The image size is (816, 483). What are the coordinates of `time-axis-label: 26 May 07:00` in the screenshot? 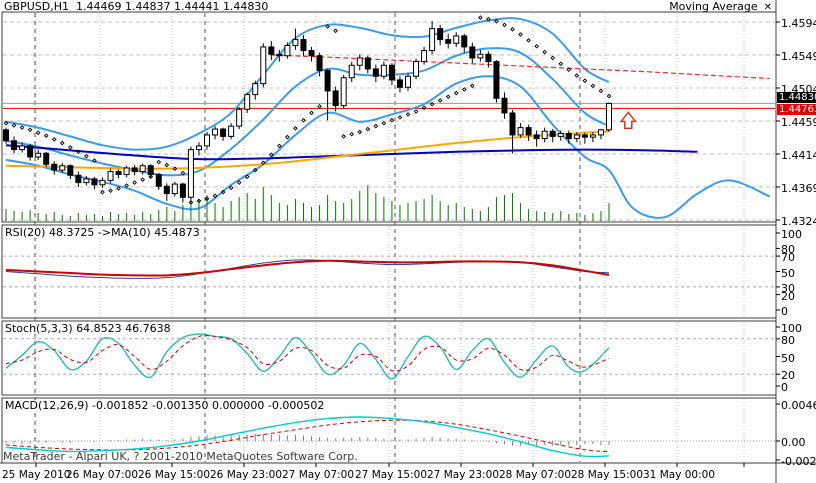 It's located at (102, 475).